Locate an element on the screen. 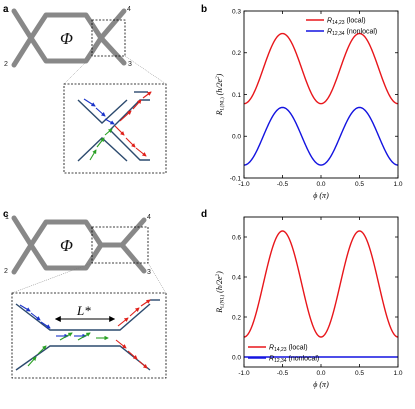  panel-label-b: b is located at coordinates (204, 9).